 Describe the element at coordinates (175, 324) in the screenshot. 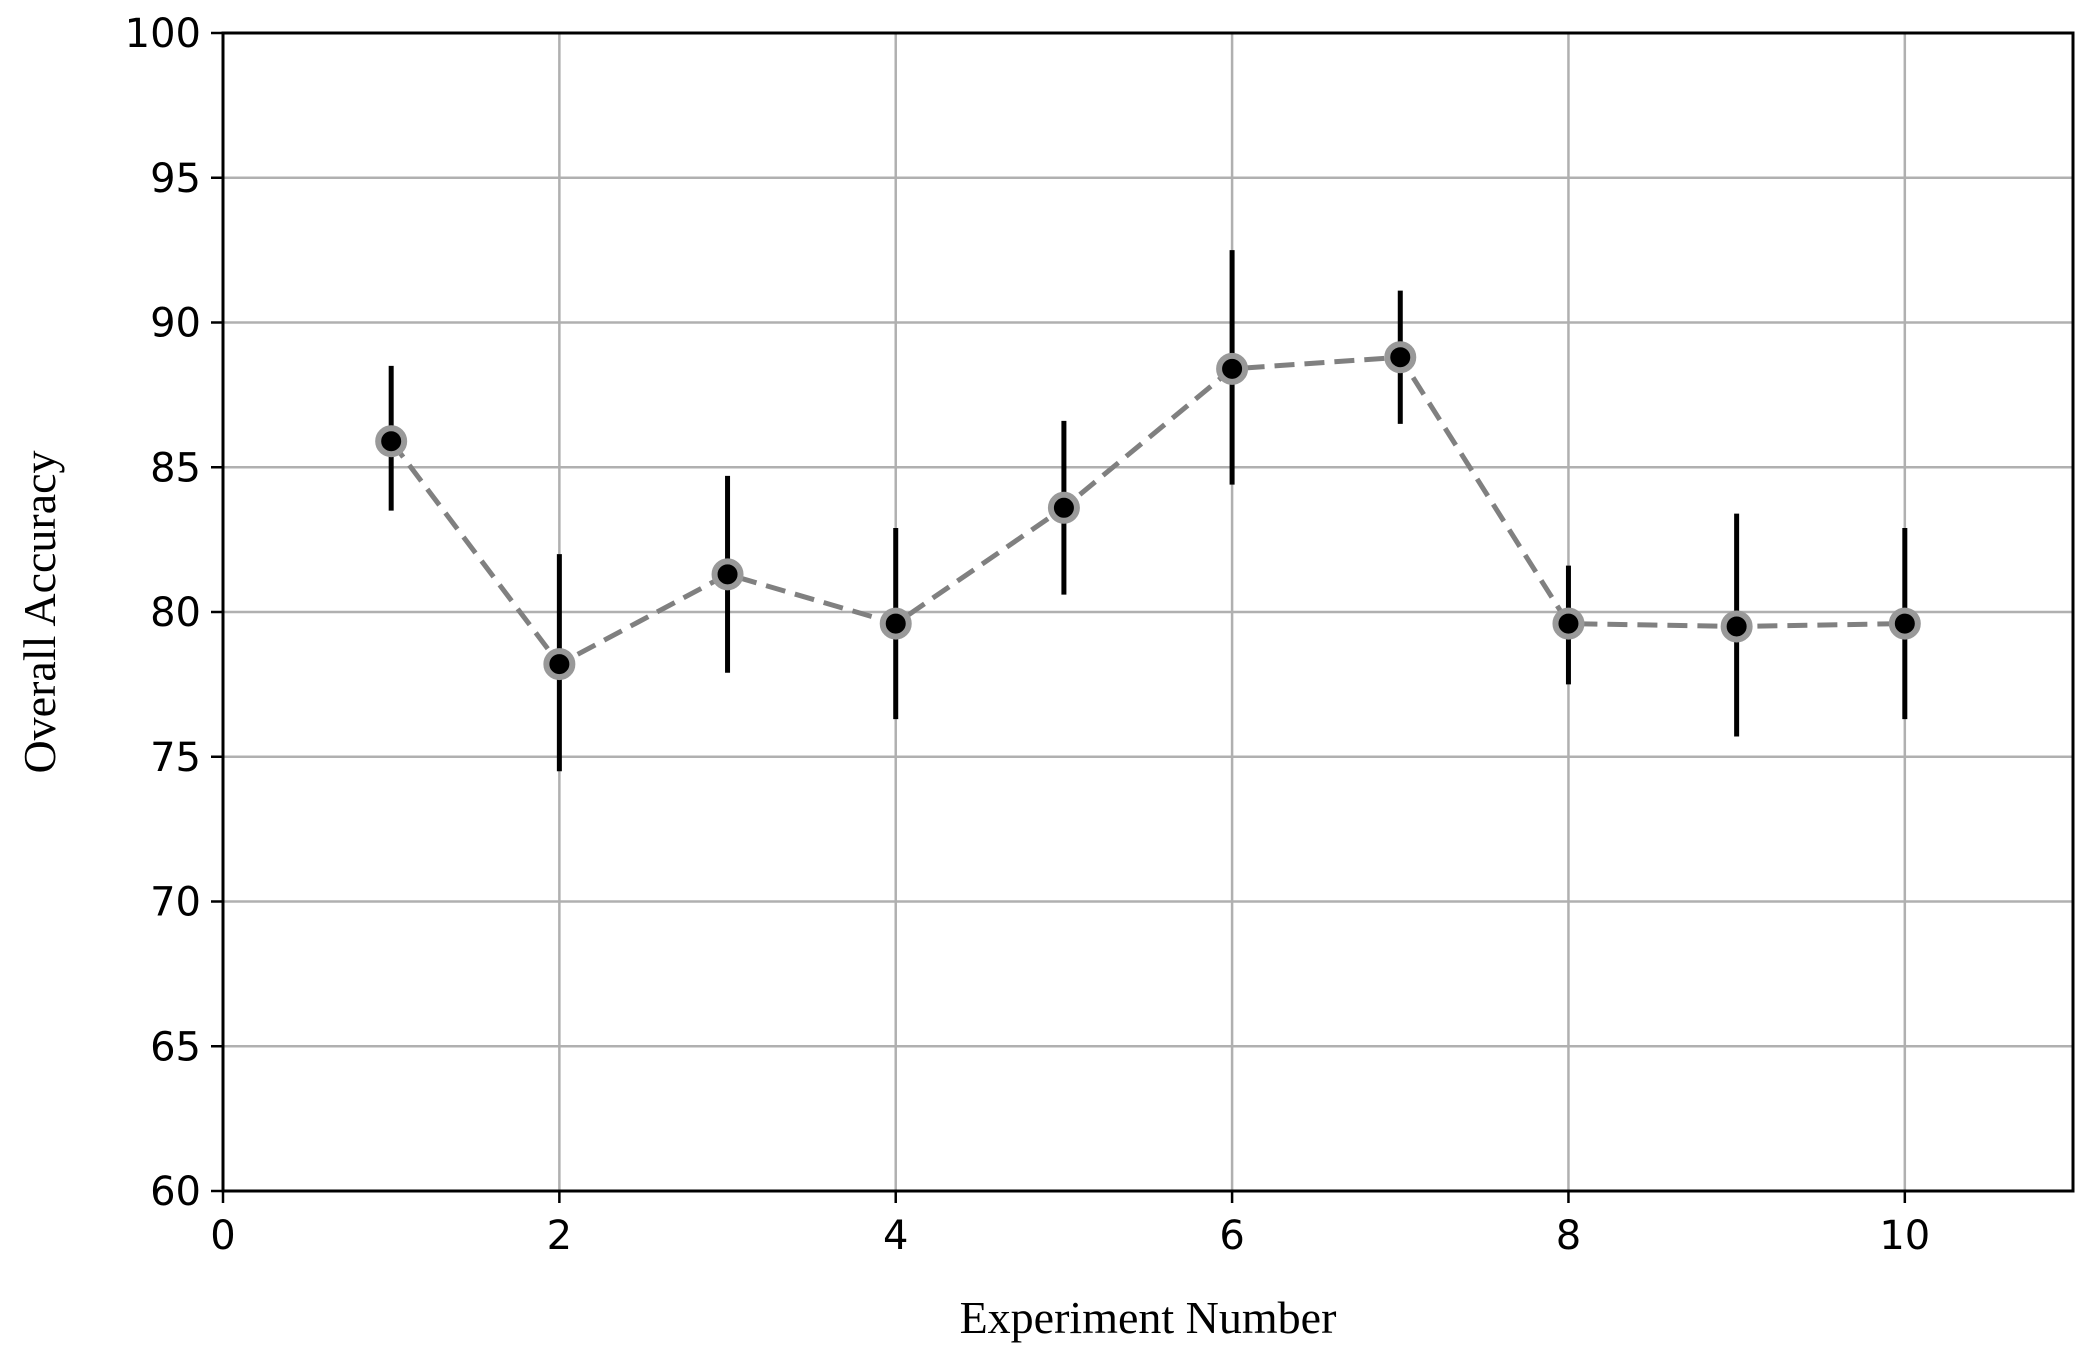

I see `y-tick-label: 90` at that location.